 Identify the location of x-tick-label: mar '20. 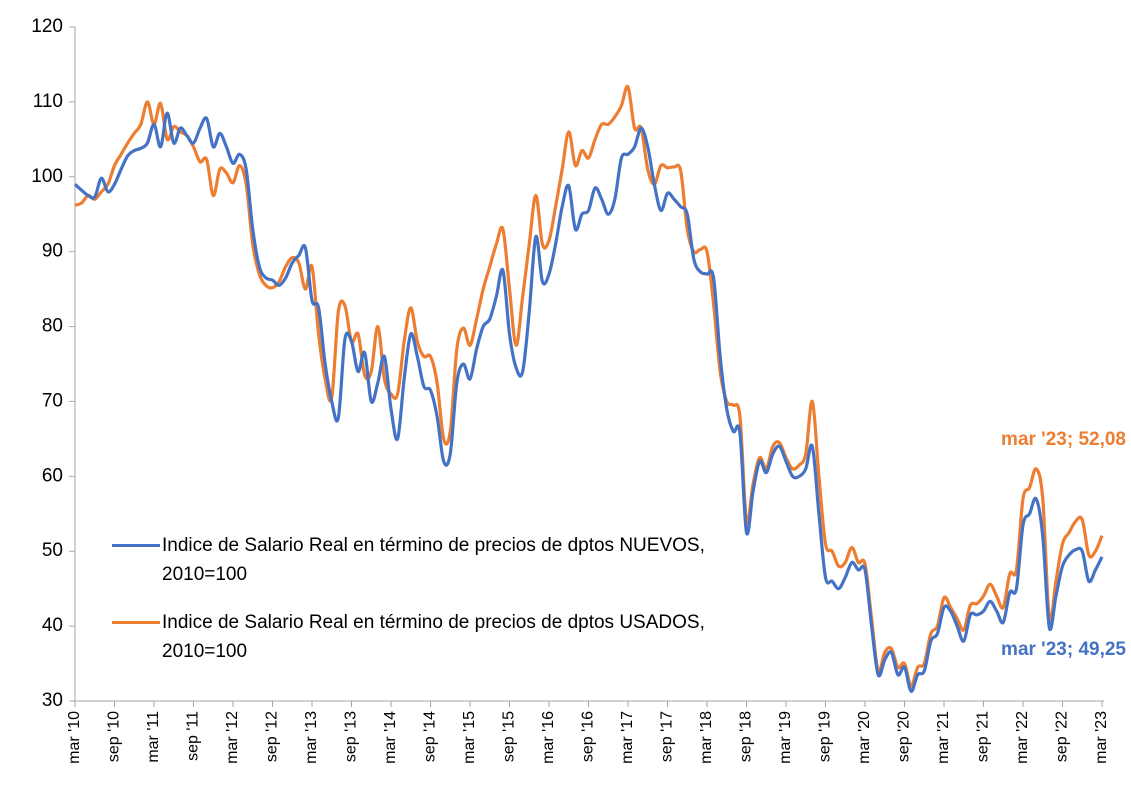
(864, 737).